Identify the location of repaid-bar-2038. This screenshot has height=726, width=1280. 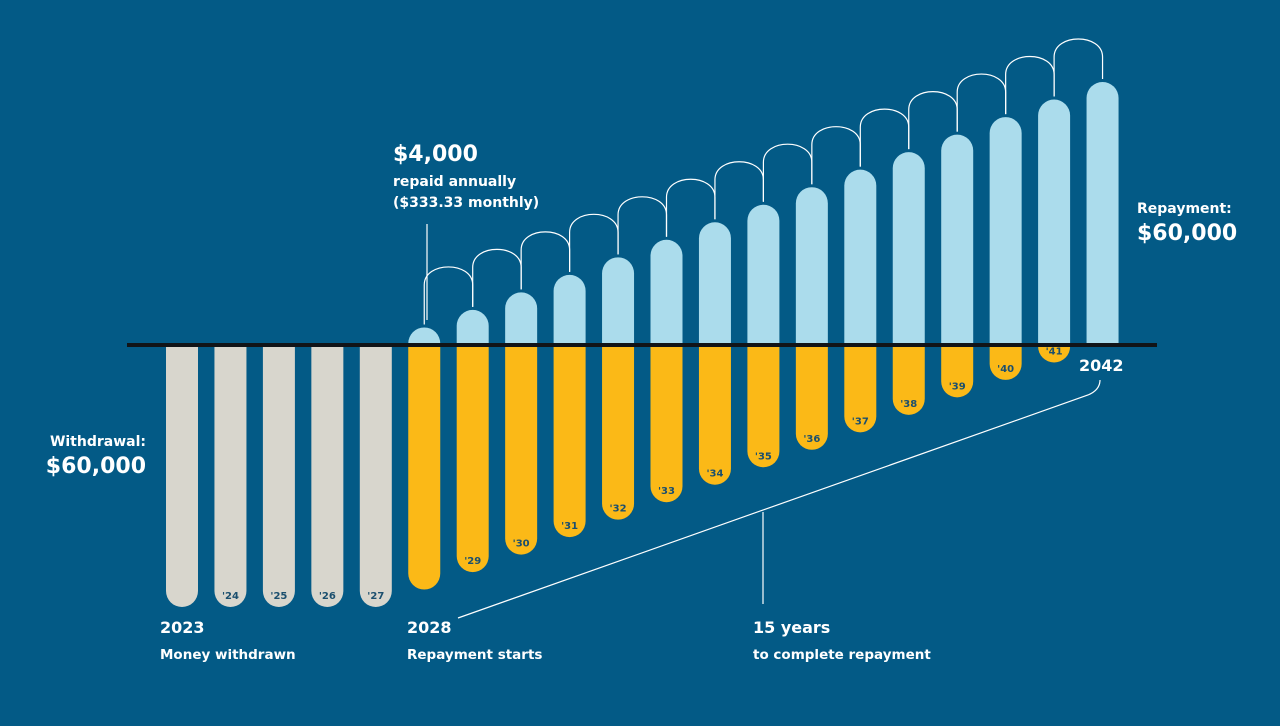
(908, 248).